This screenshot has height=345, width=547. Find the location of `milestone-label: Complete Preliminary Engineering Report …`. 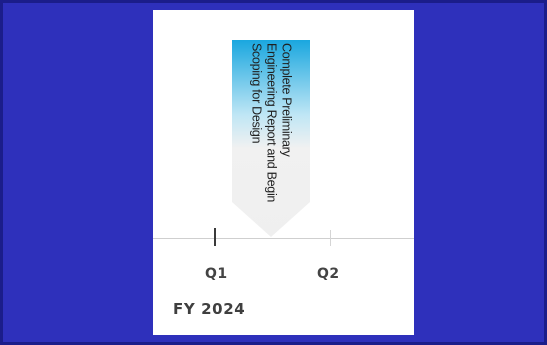

milestone-label: Complete Preliminary Engineering Report … is located at coordinates (271, 123).